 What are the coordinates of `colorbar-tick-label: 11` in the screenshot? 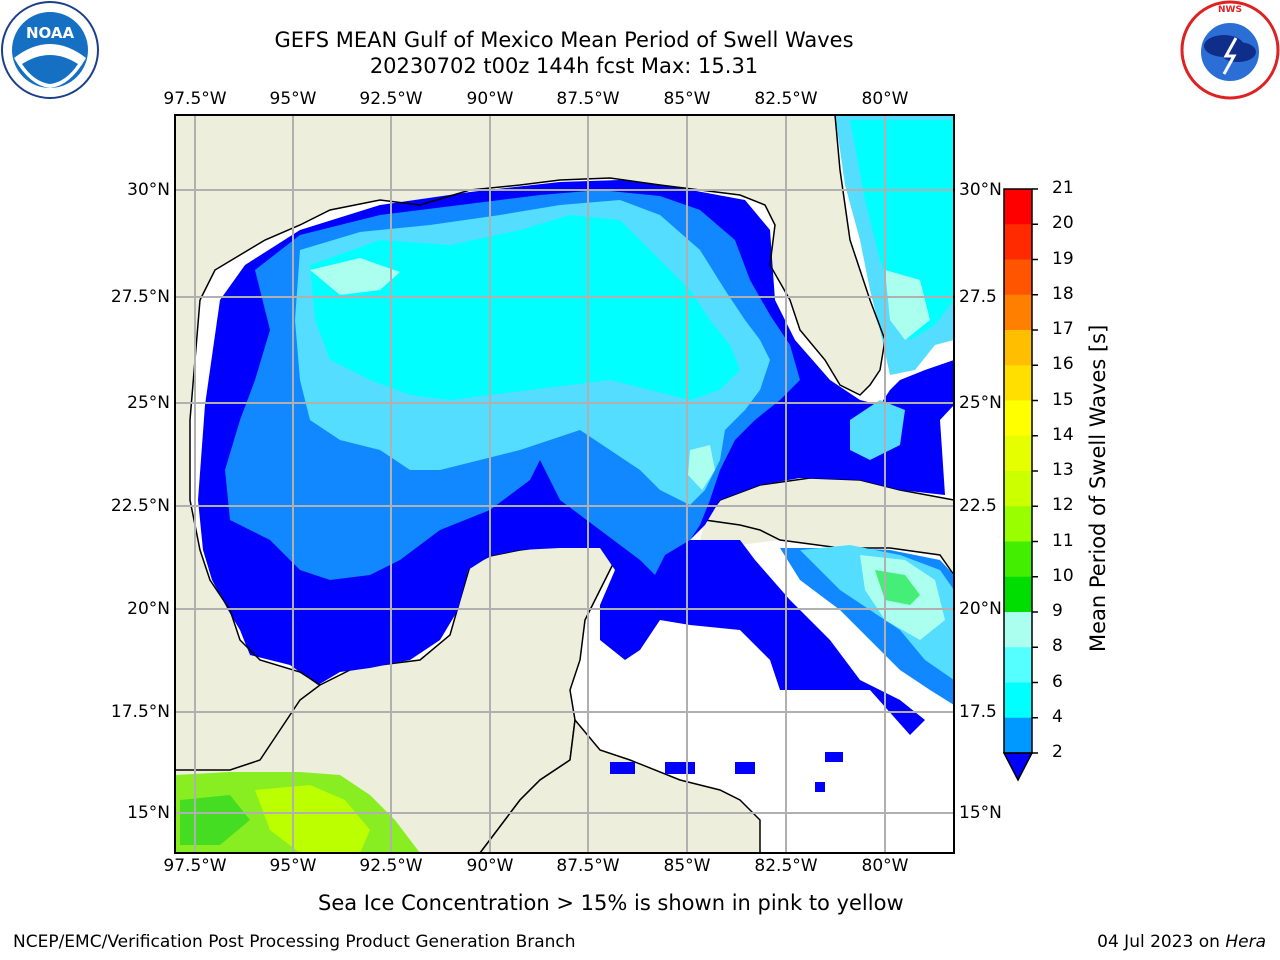 It's located at (1063, 540).